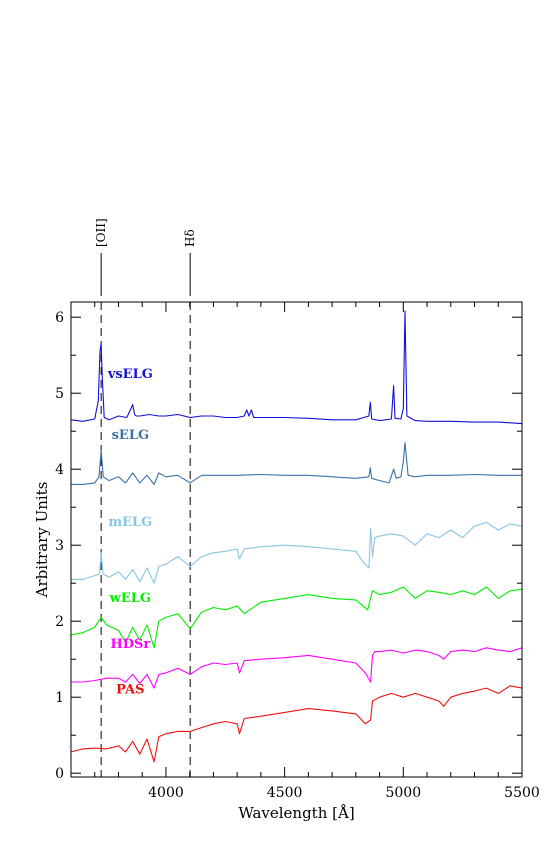 This screenshot has height=866, width=550. I want to click on reference-line-label-1: Hδ, so click(190, 238).